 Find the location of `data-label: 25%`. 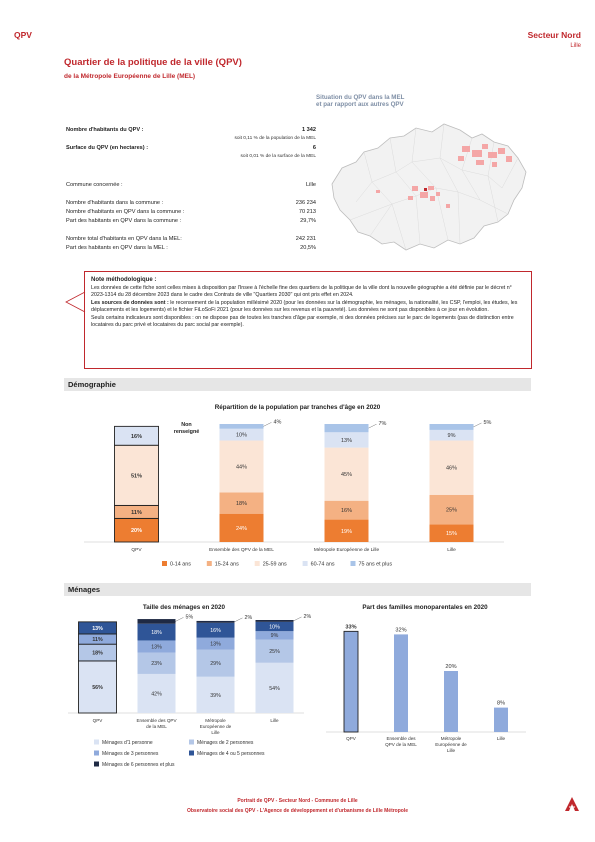

data-label: 25% is located at coordinates (451, 511).